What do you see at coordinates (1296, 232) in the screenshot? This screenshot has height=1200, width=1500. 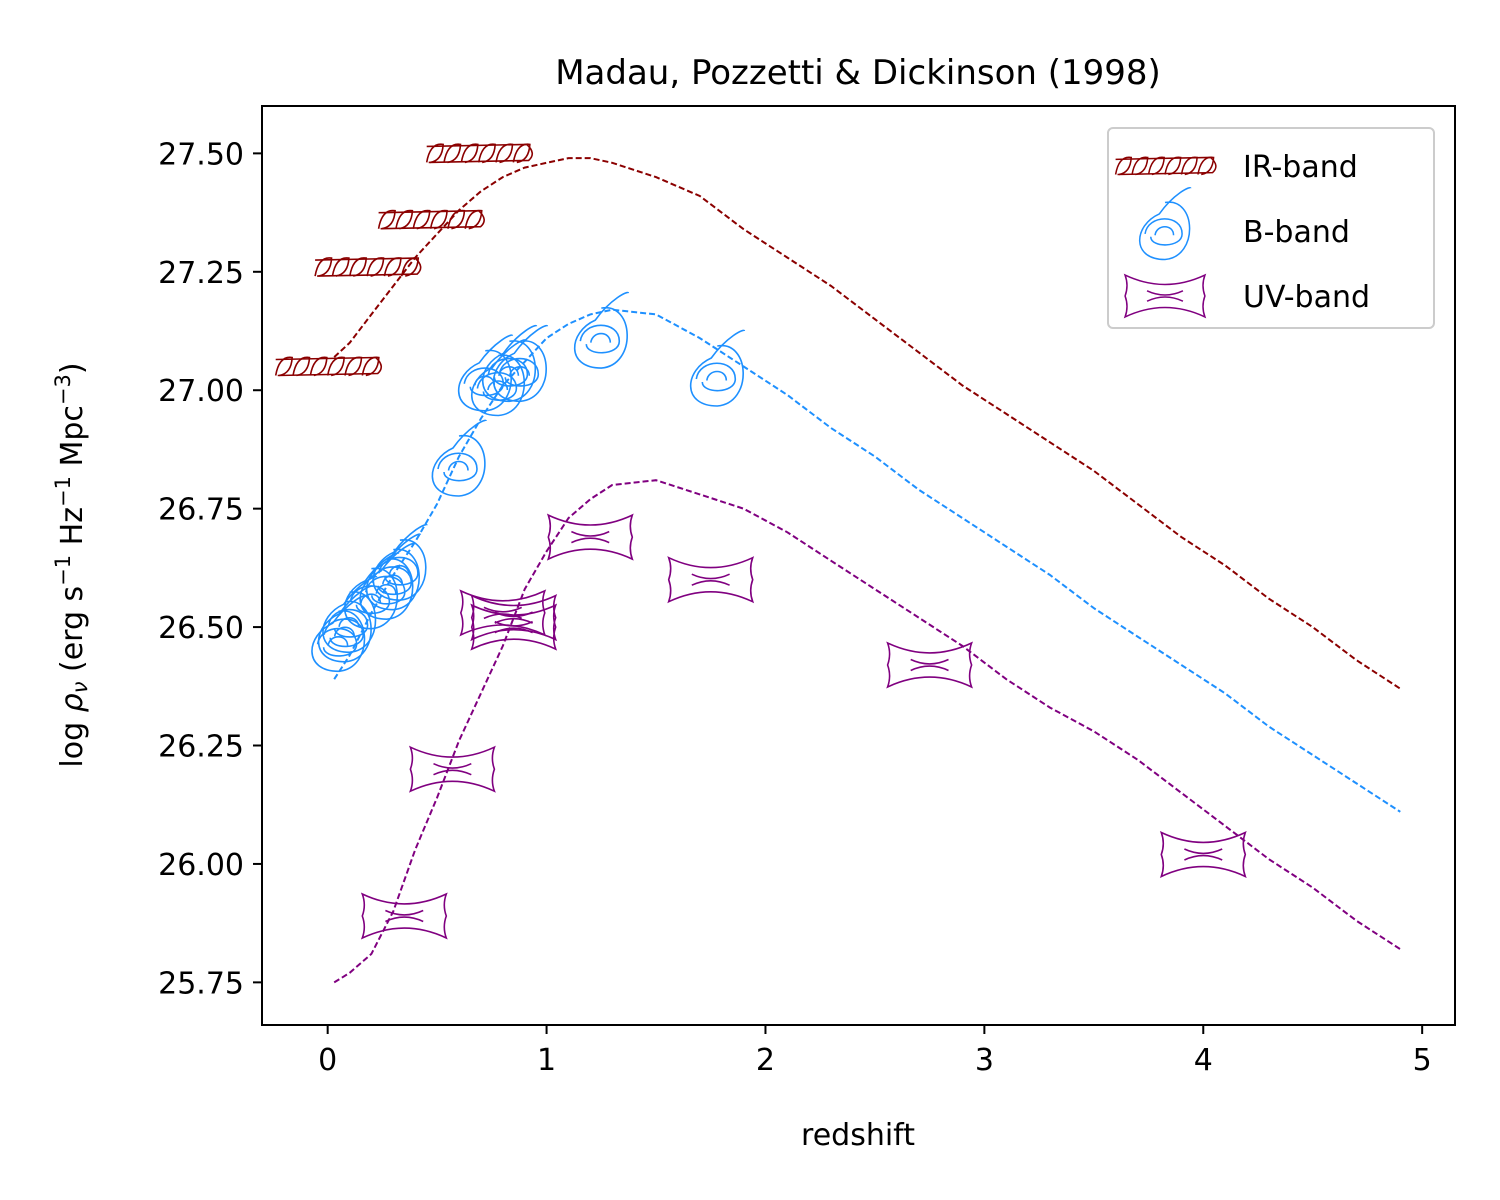 I see `legend-label-b-band: B-band` at bounding box center [1296, 232].